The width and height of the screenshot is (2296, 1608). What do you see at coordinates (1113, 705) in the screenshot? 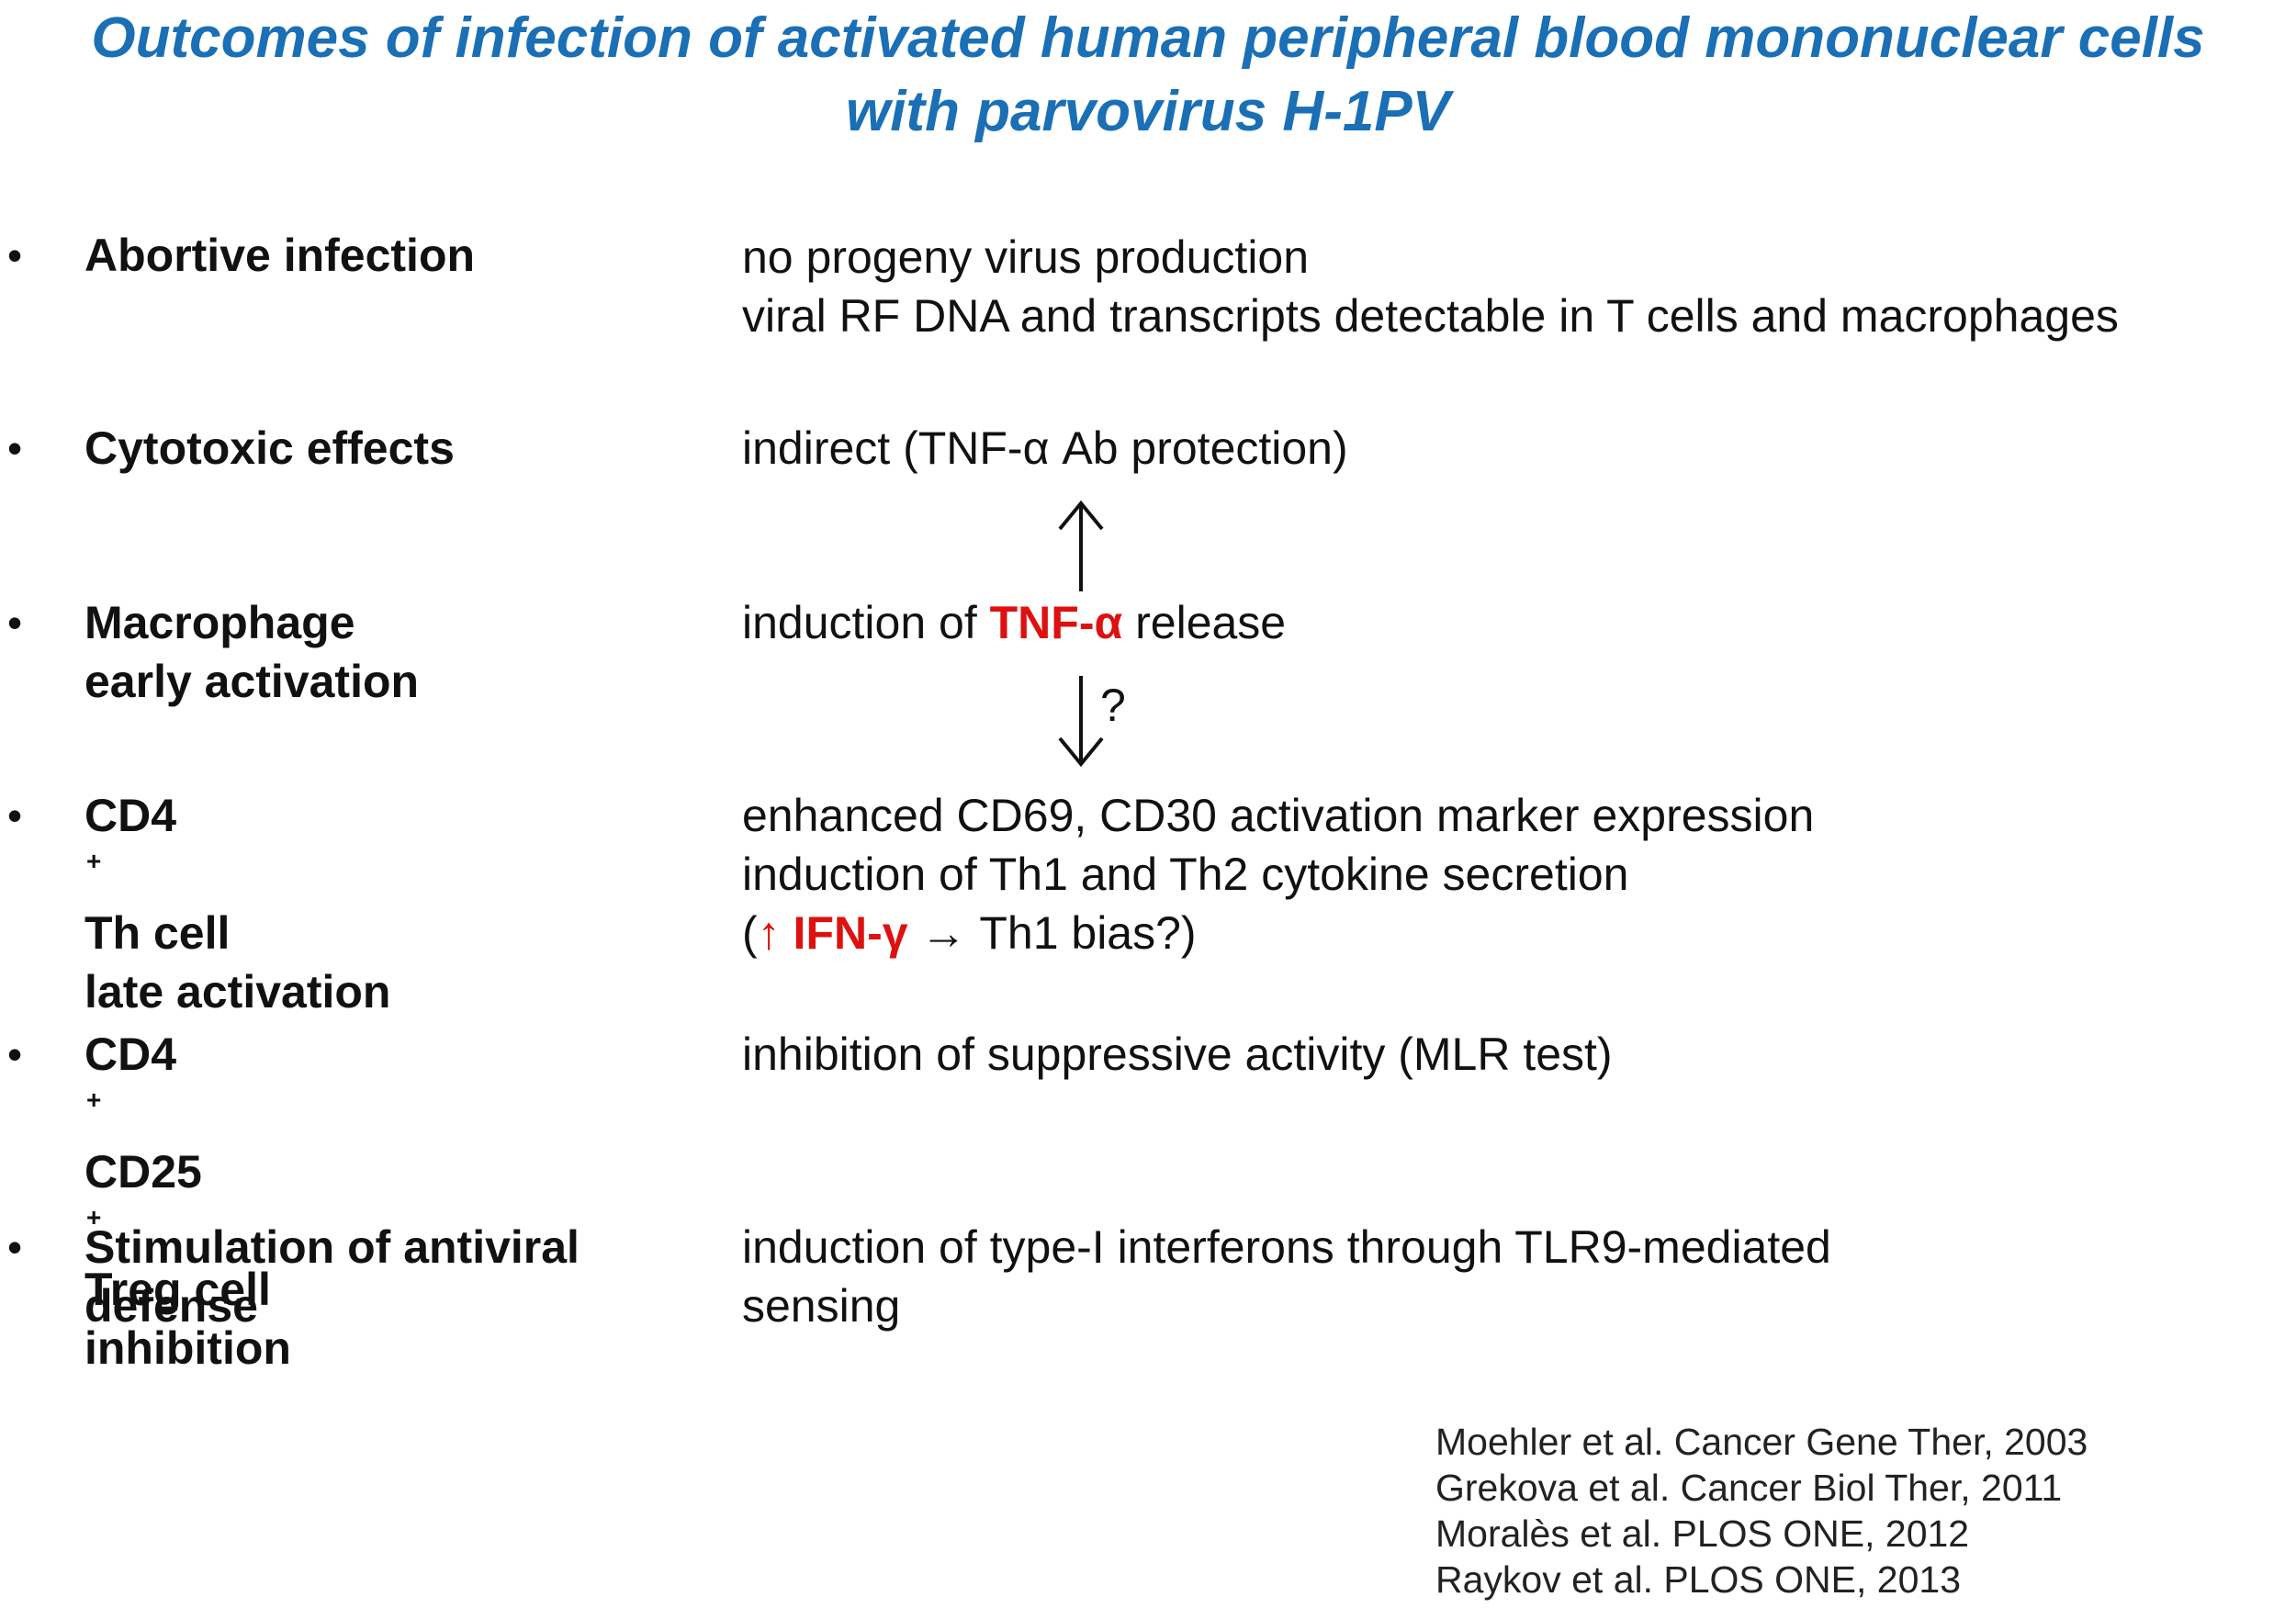
I see `arrow-question-mark: ?` at bounding box center [1113, 705].